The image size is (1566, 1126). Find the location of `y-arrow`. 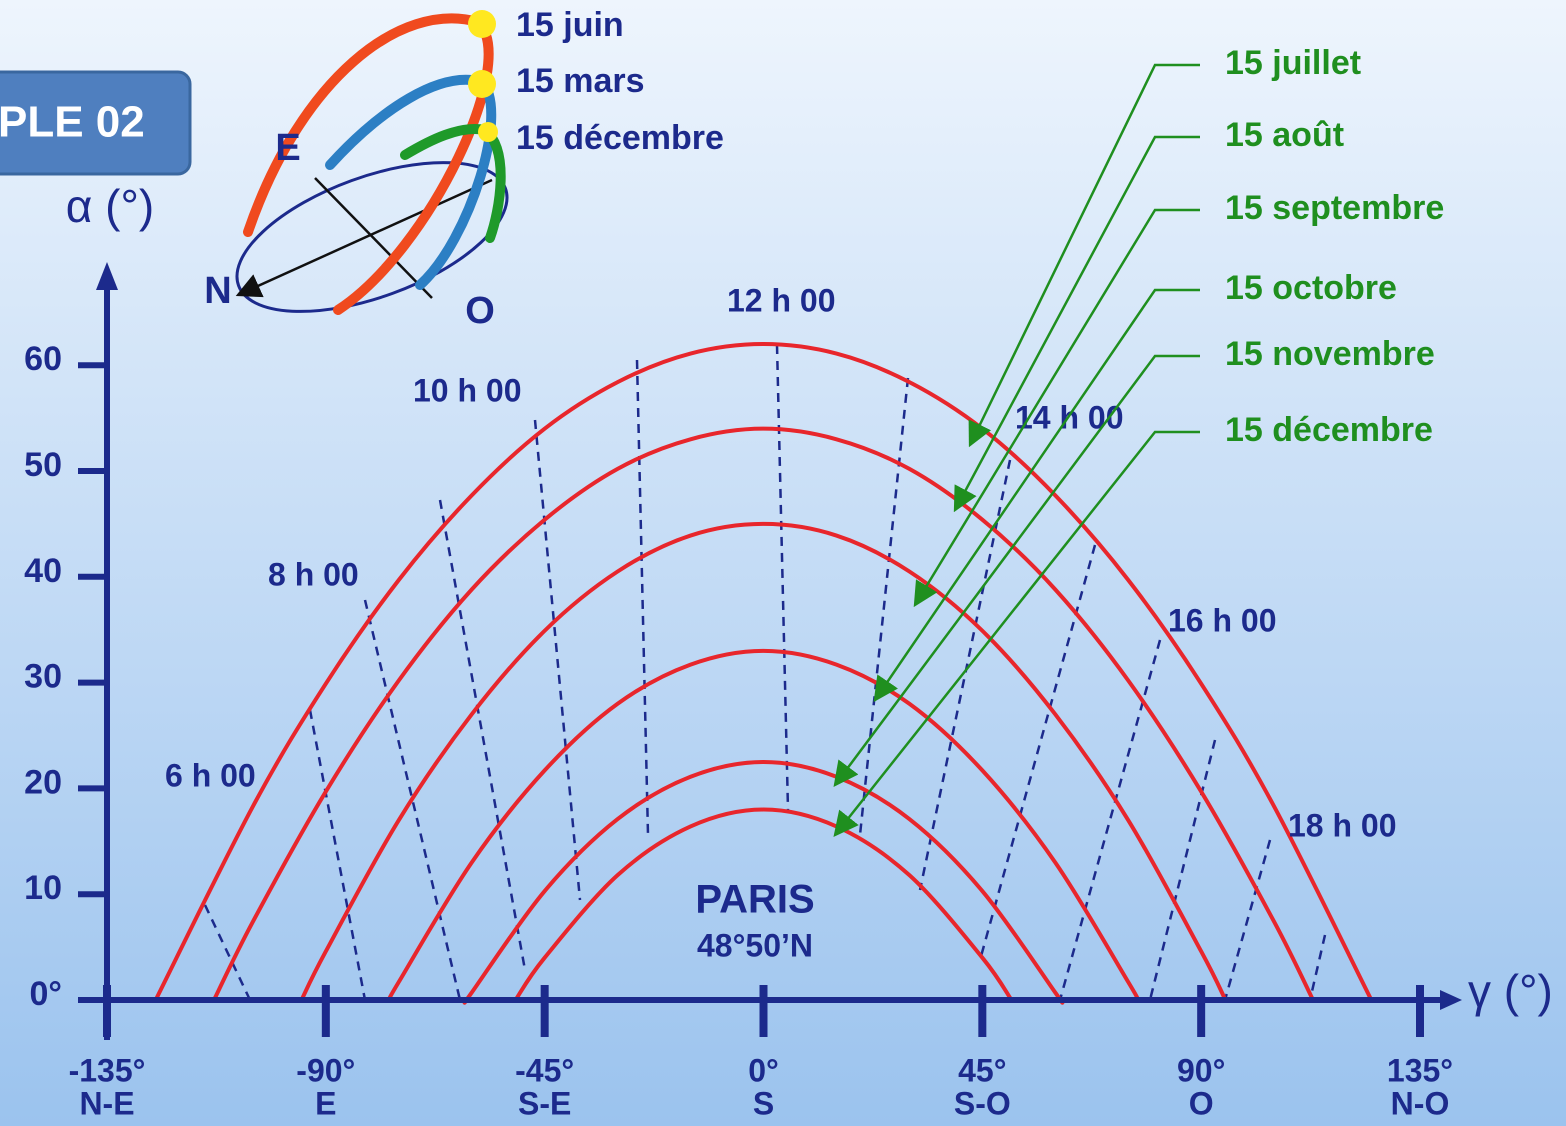

y-arrow is located at coordinates (107, 276).